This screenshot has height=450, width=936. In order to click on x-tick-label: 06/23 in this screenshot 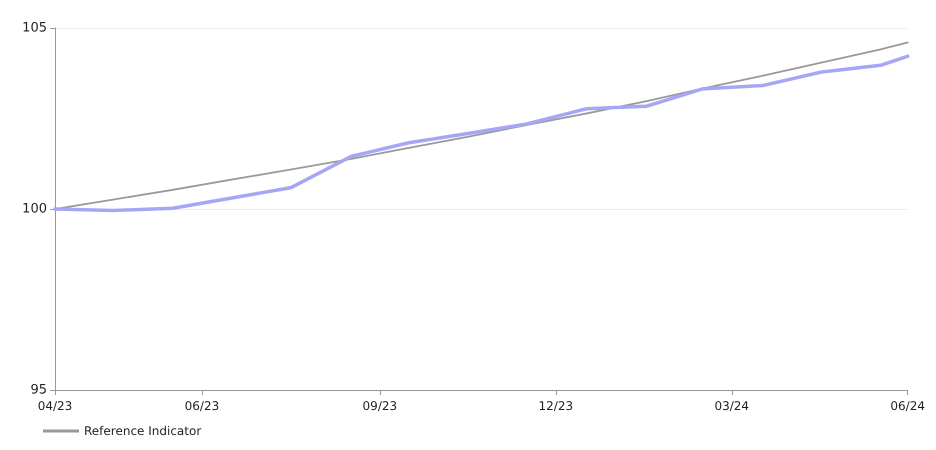, I will do `click(202, 406)`.